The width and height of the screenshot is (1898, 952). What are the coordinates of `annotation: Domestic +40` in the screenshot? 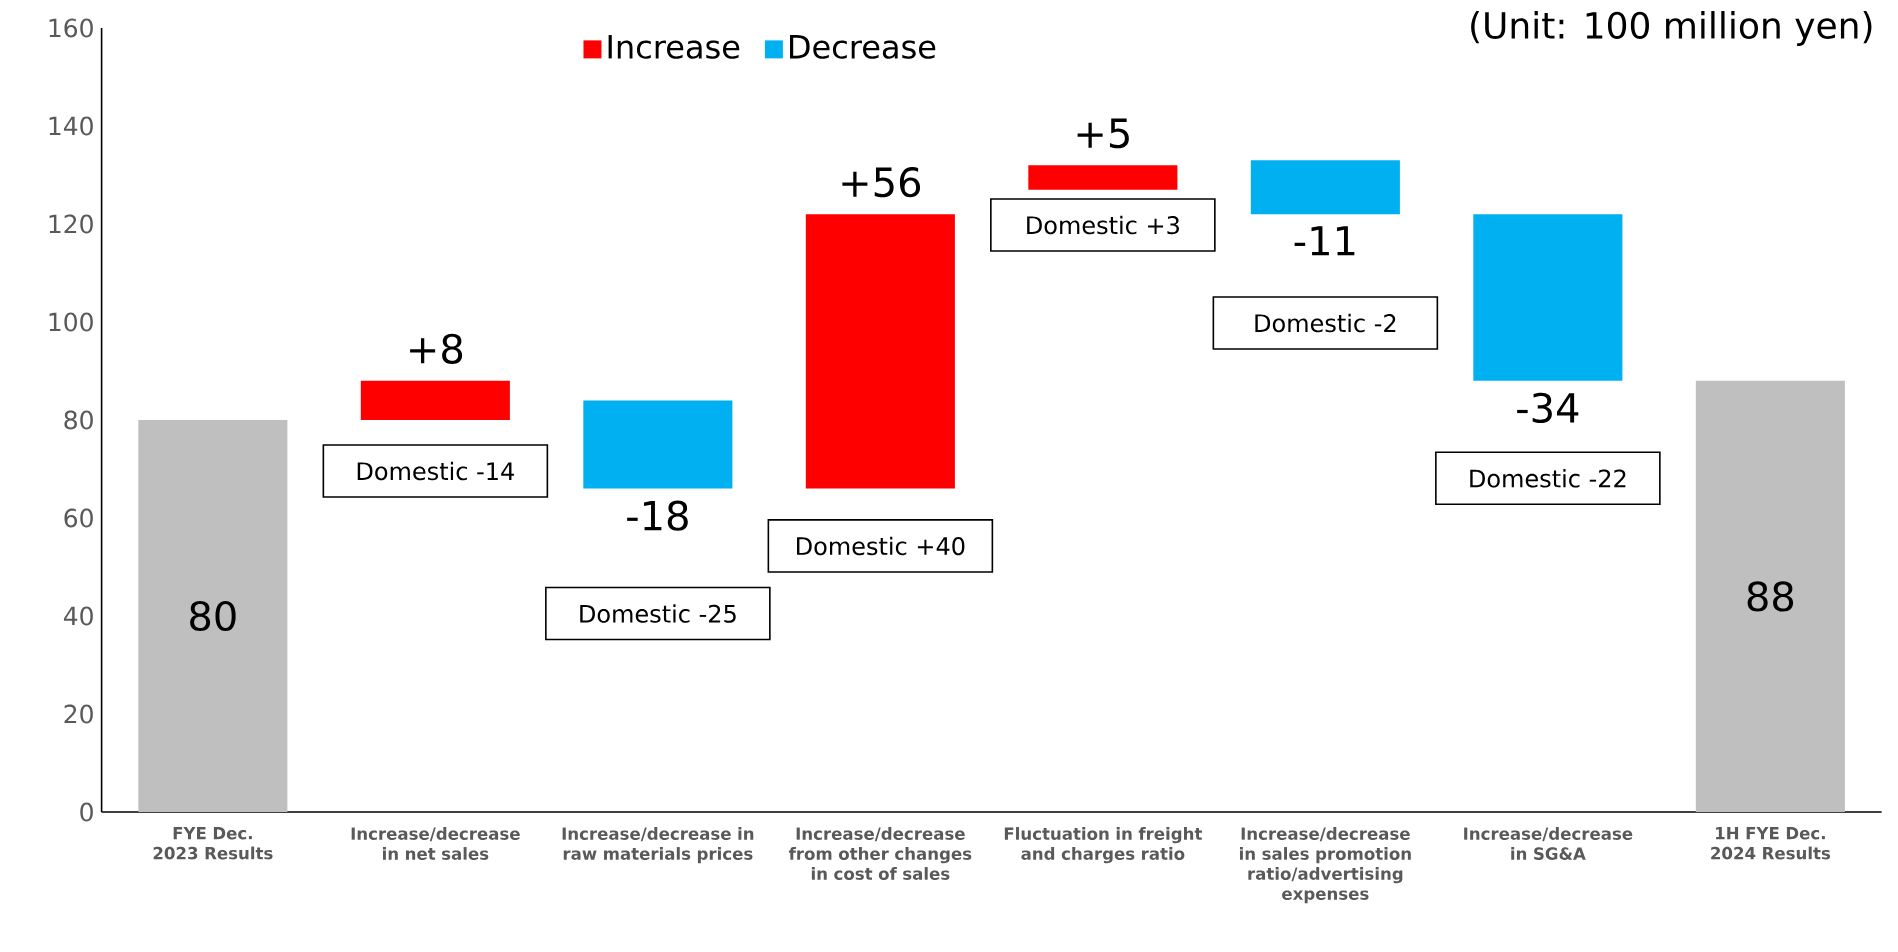 It's located at (881, 546).